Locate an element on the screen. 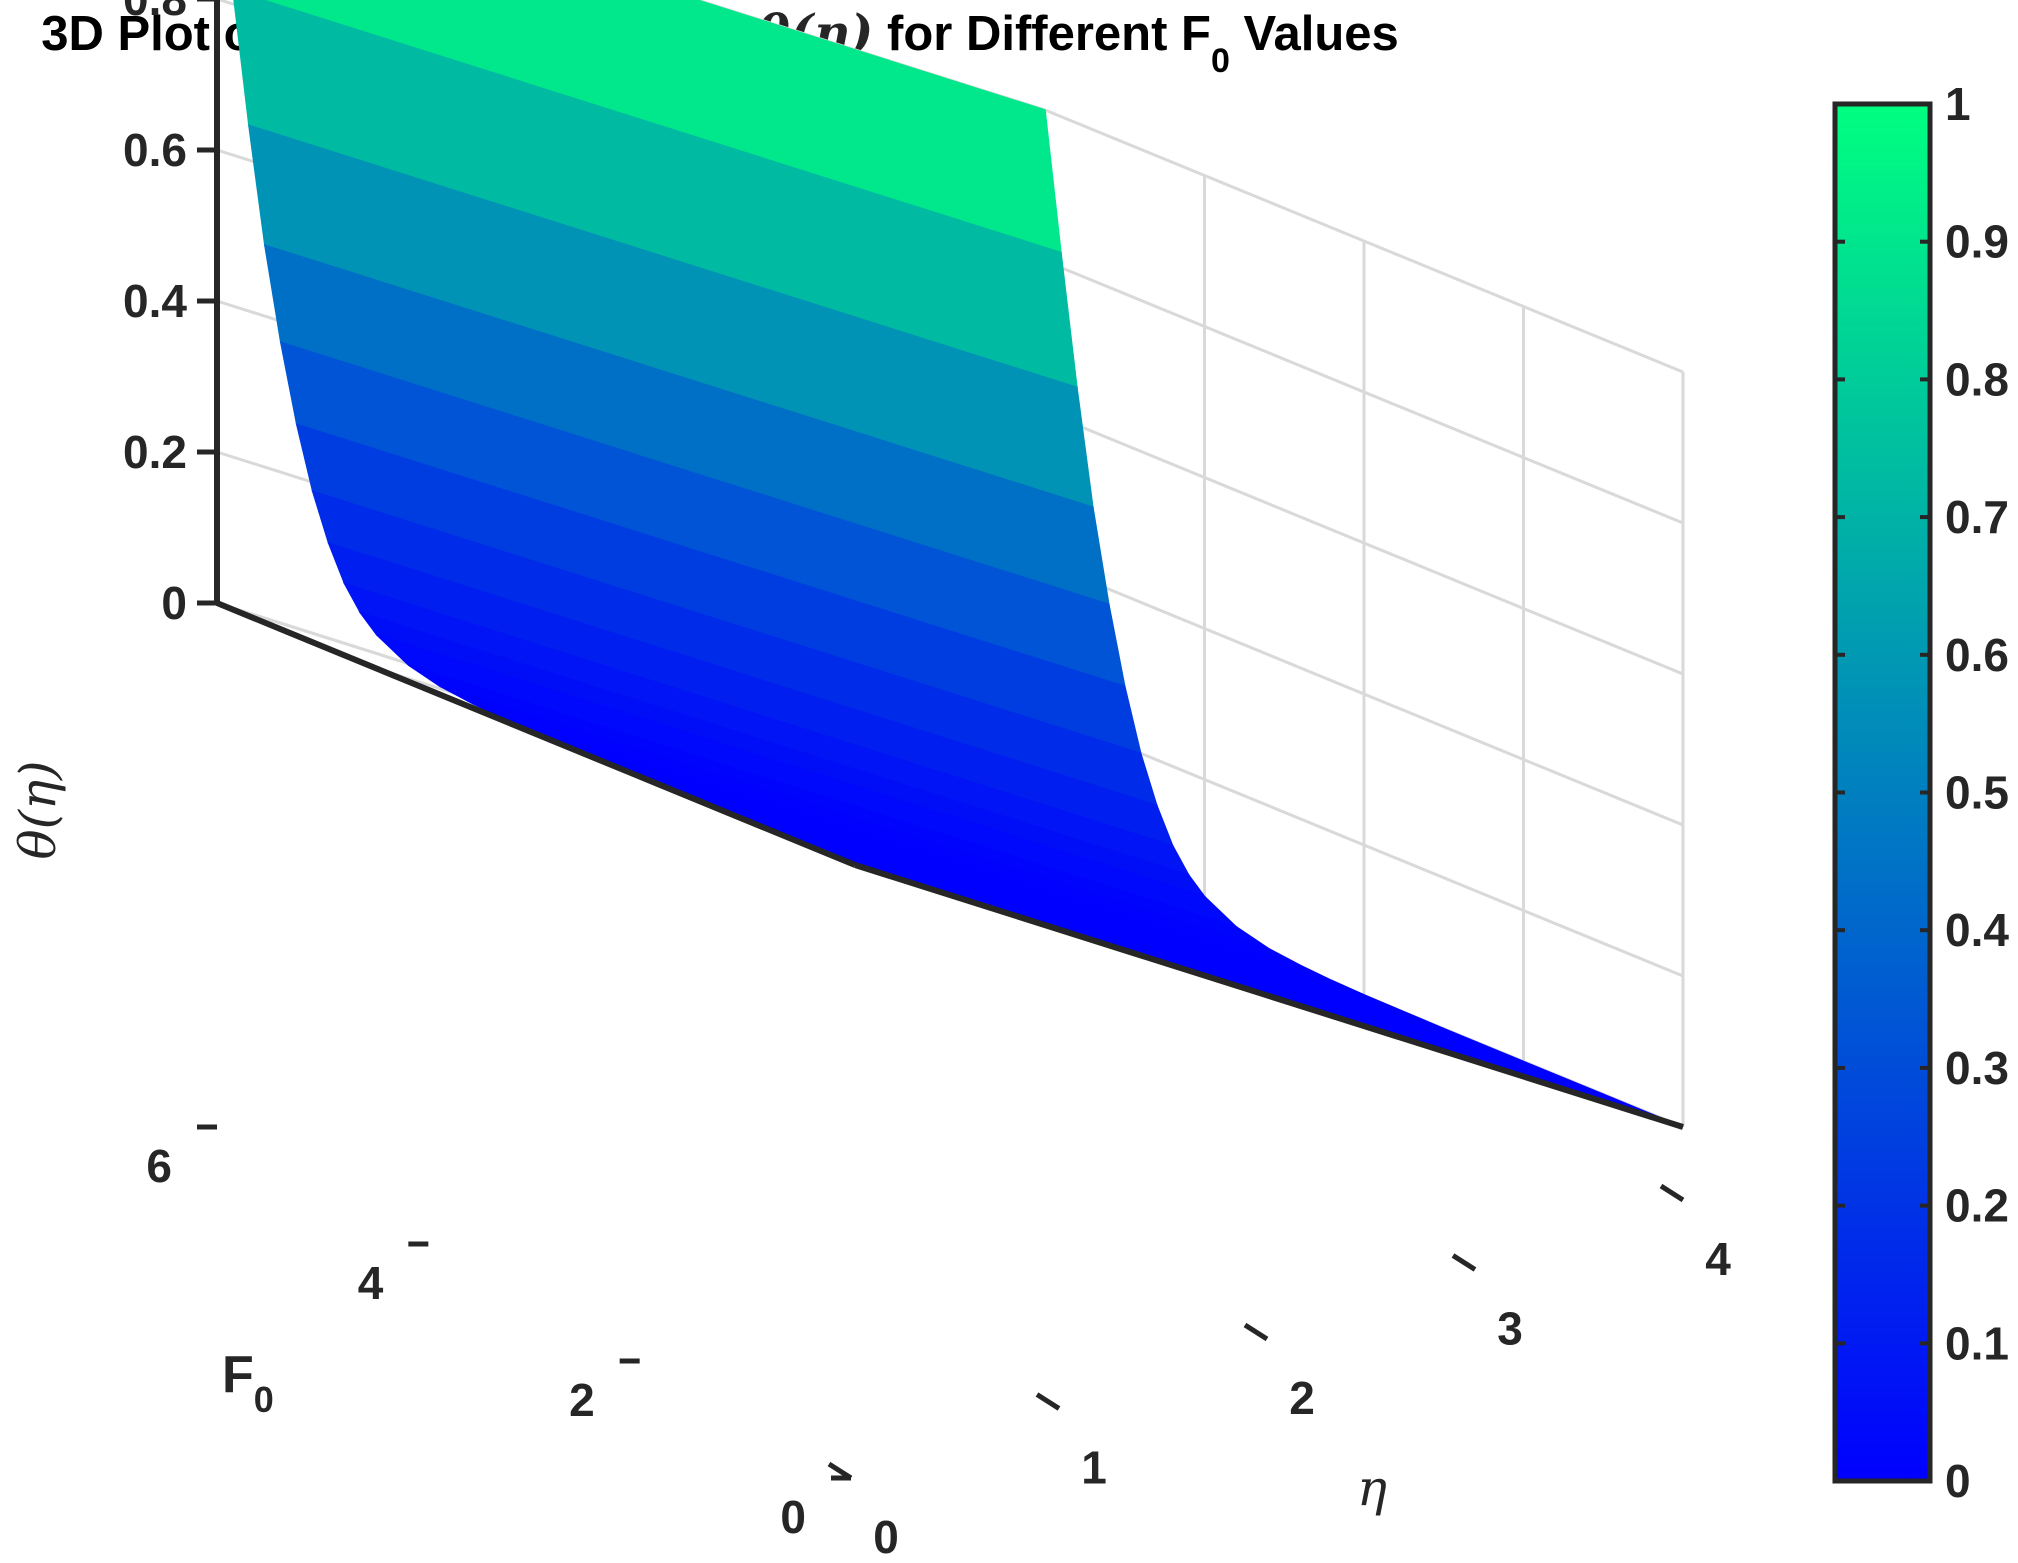 The width and height of the screenshot is (2018, 1563). colorbar-tick-label: 0.2 is located at coordinates (1977, 1206).